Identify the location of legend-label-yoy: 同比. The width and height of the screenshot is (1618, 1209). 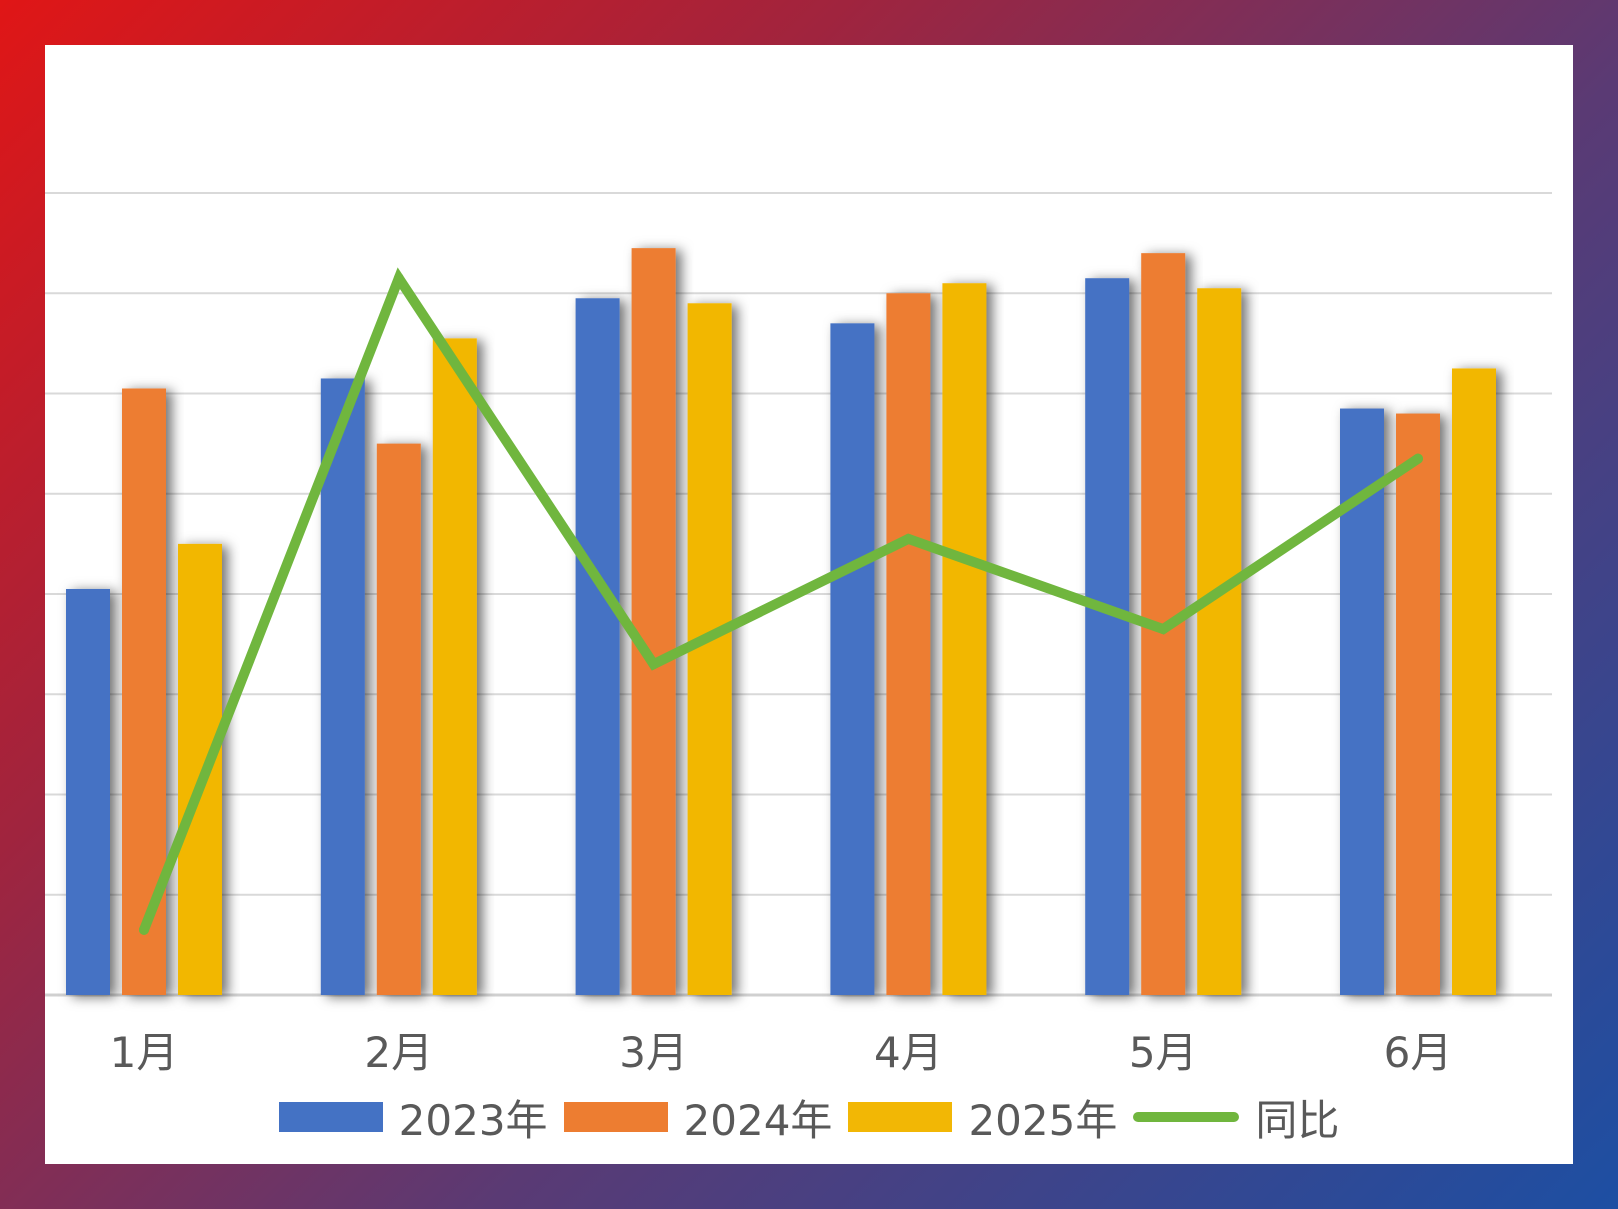
(1297, 1120).